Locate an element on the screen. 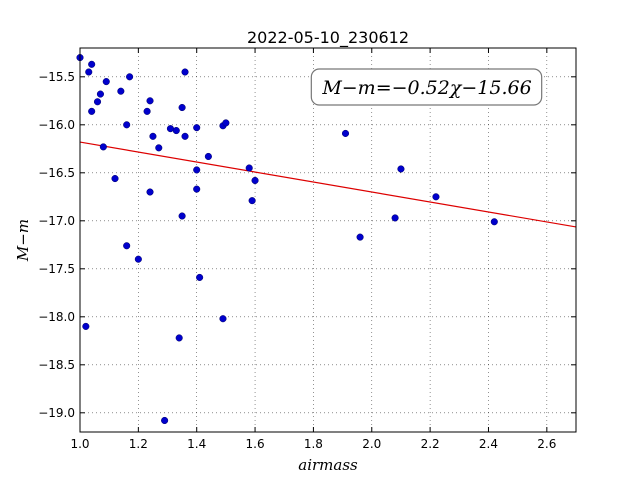 This screenshot has height=480, width=640. x-tick-label: 1.0 is located at coordinates (79, 444).